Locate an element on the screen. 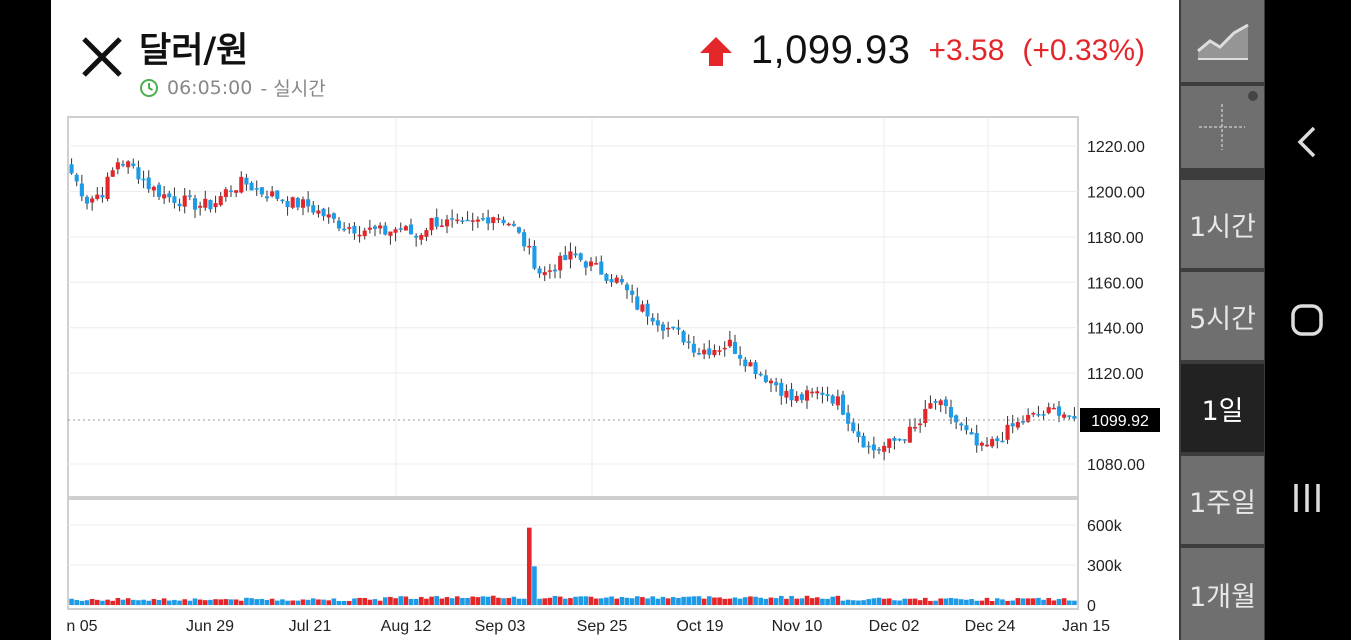 The height and width of the screenshot is (640, 1351). interval-1h: 1시간 is located at coordinates (1222, 224).